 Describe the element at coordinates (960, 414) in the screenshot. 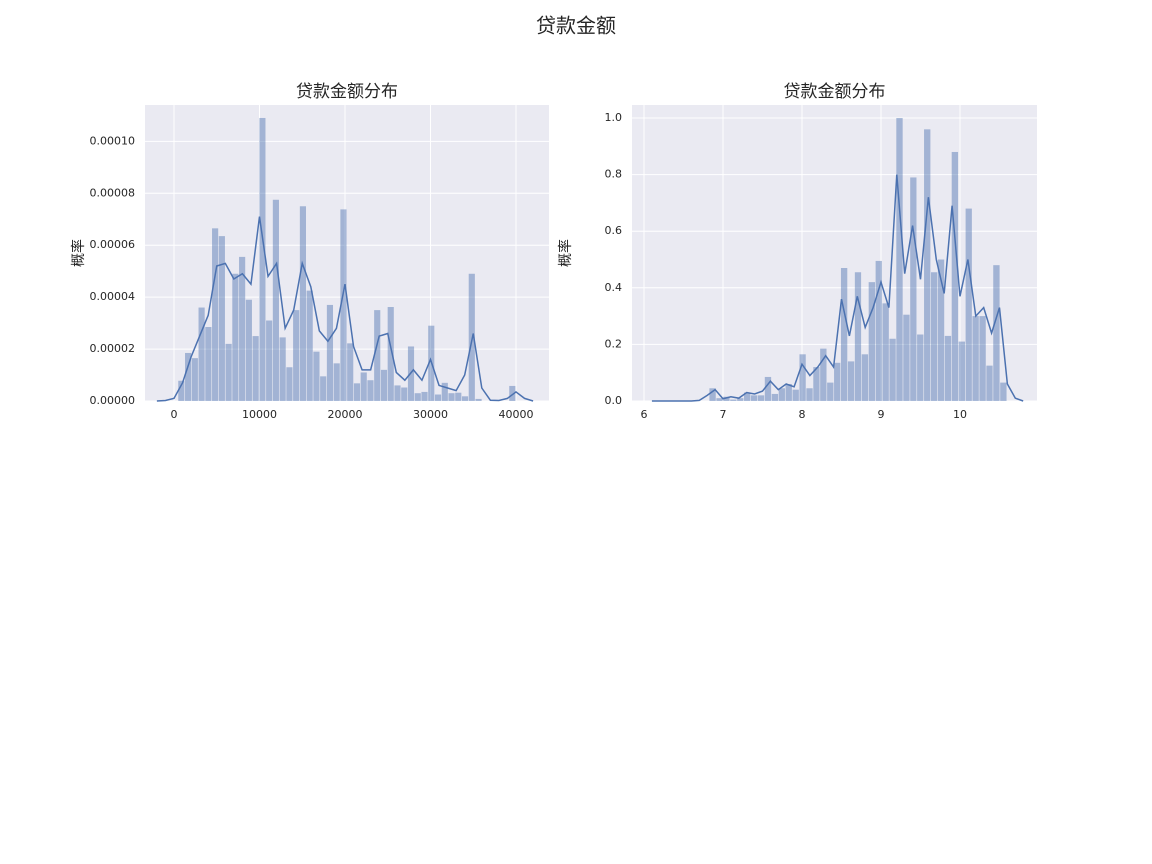

I see `x-tick-label: 10` at that location.